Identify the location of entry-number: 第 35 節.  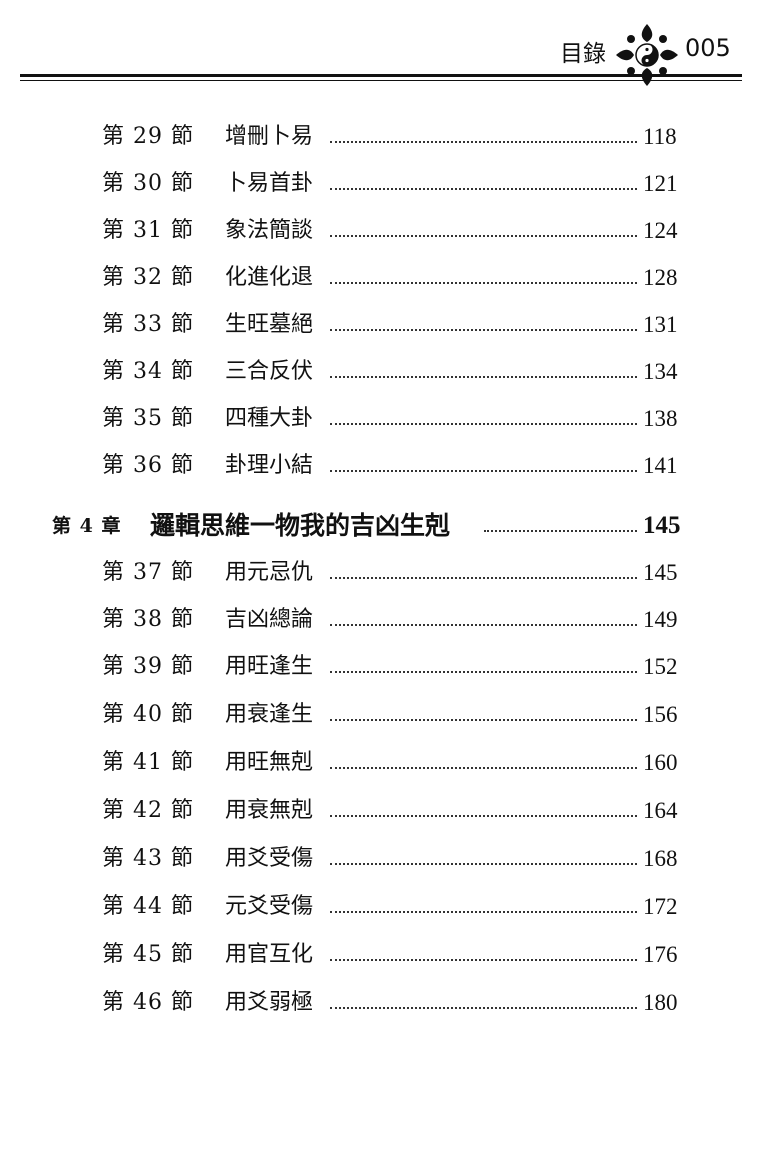
(148, 418).